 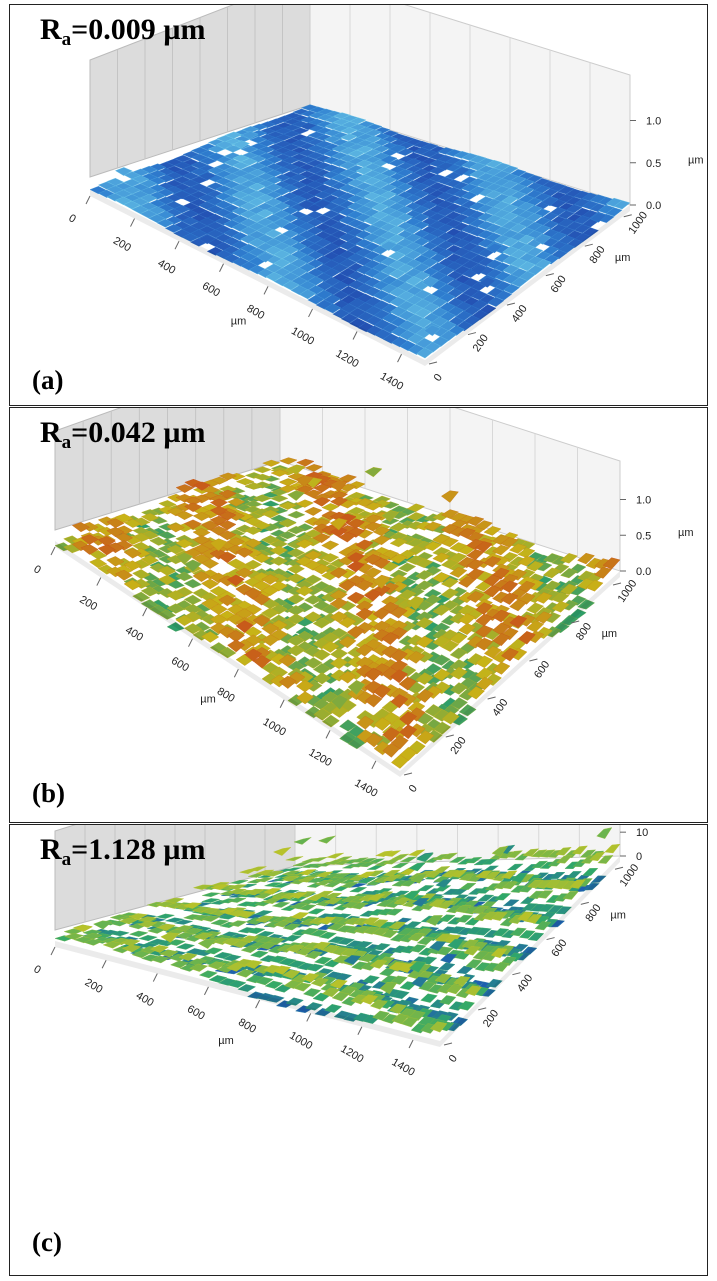 What do you see at coordinates (47, 1242) in the screenshot?
I see `panel-label-c: (c)` at bounding box center [47, 1242].